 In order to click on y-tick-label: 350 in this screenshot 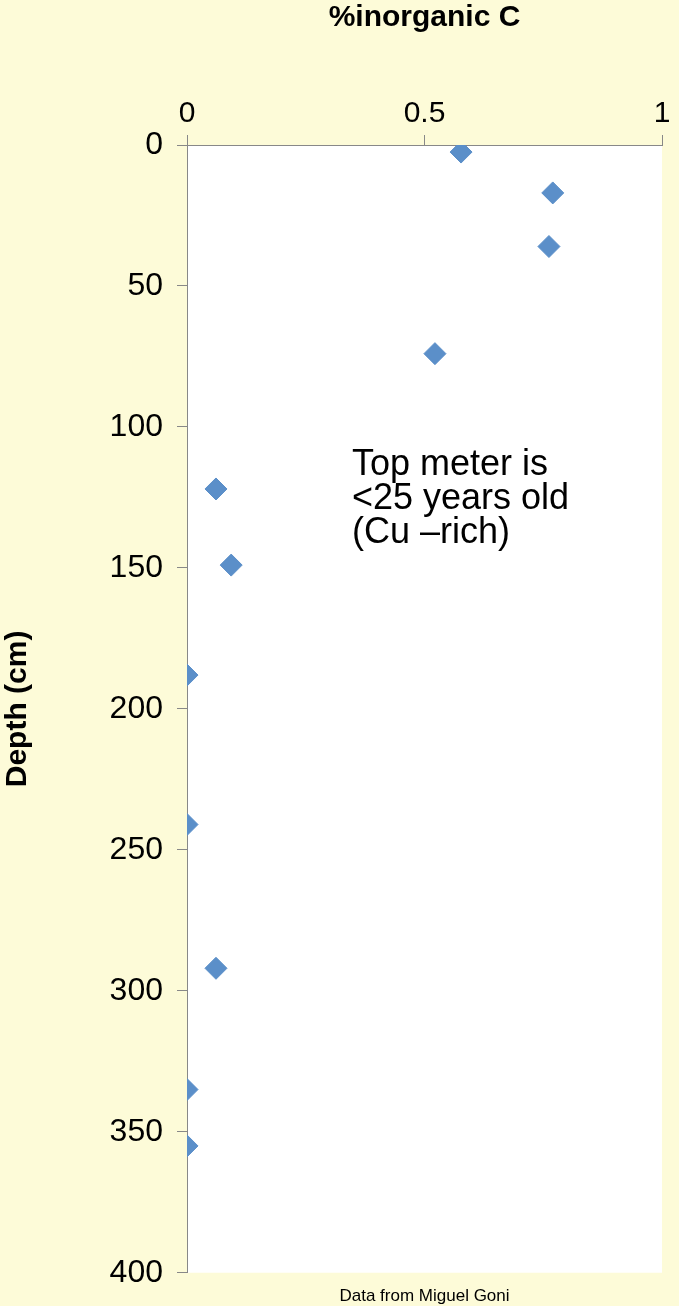, I will do `click(136, 1129)`.